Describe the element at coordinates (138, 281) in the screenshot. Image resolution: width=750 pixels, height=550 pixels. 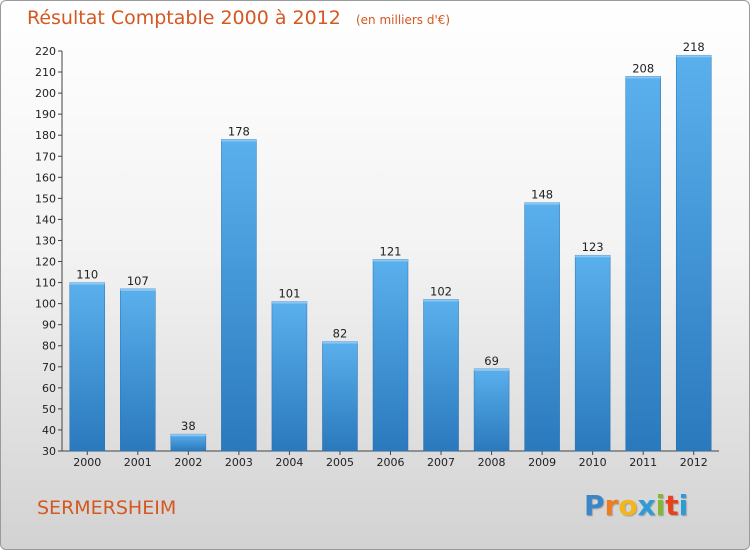
I see `data-label: 107` at that location.